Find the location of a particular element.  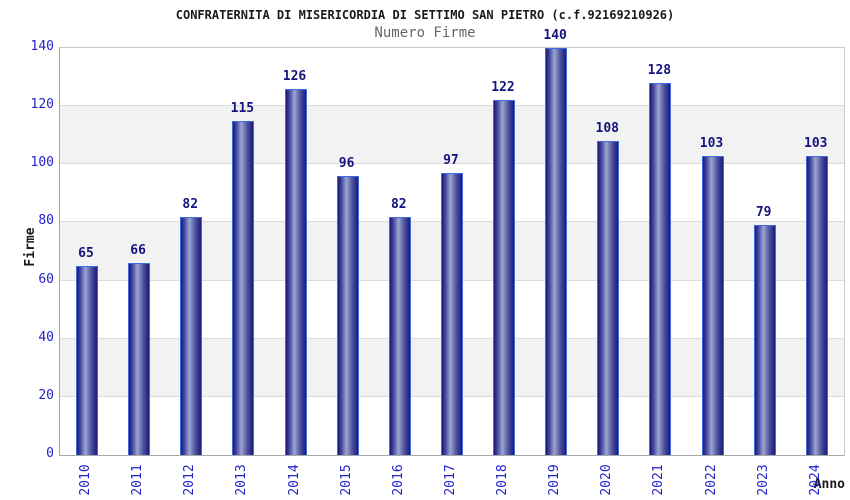

y-tick-label: 120 is located at coordinates (42, 105).